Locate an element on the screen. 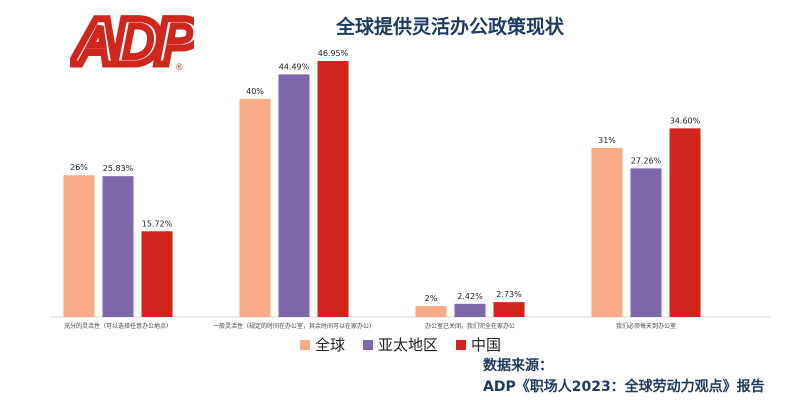  legend-item-global: 全球 is located at coordinates (322, 344).